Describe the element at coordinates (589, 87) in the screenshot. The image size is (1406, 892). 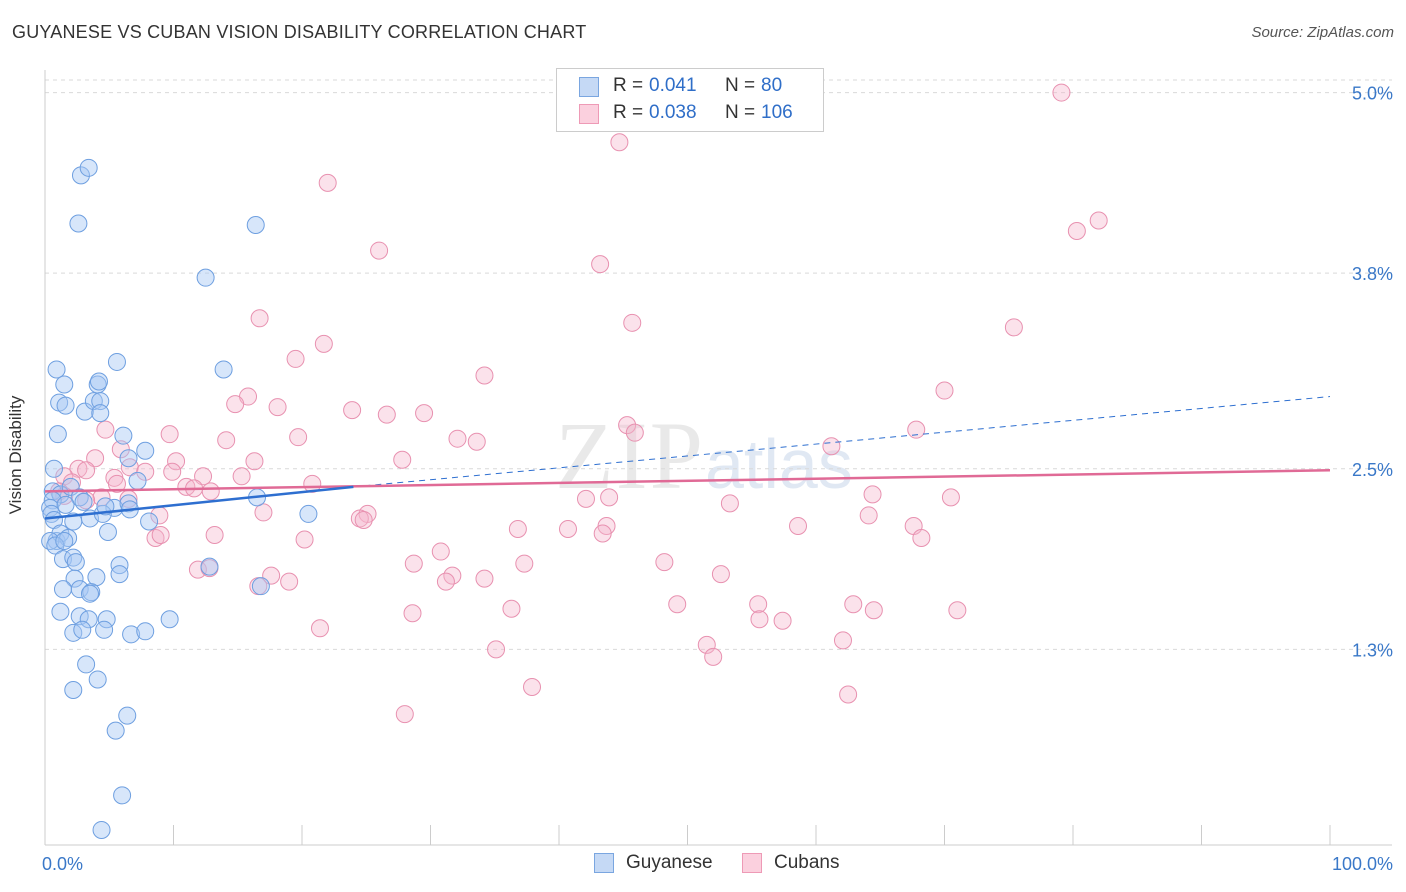
I see `legend-swatch-guyanese` at that location.